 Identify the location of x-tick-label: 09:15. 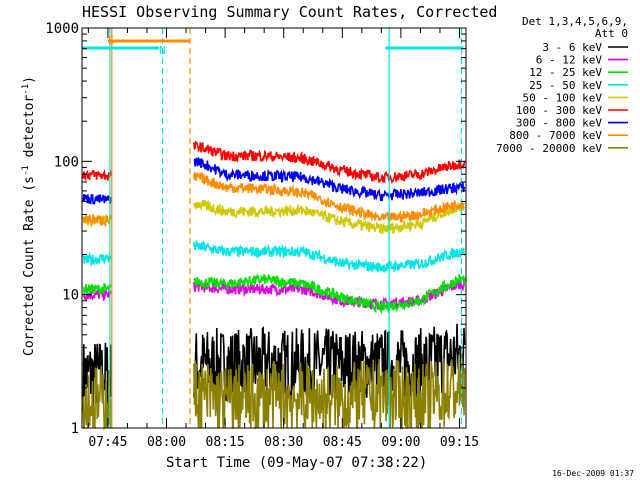
(459, 442).